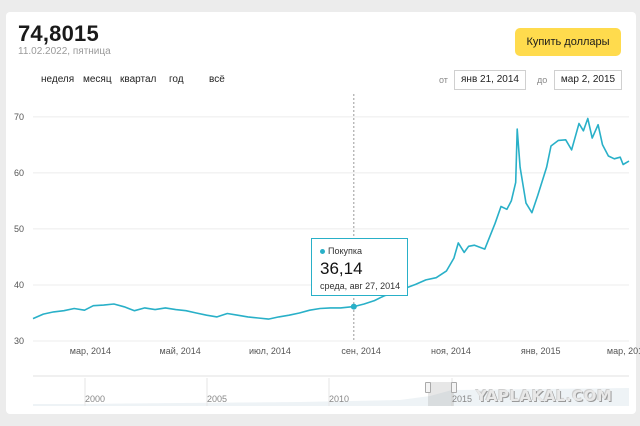 Image resolution: width=640 pixels, height=426 pixels. Describe the element at coordinates (176, 79) in the screenshot. I see `period-year: год` at that location.